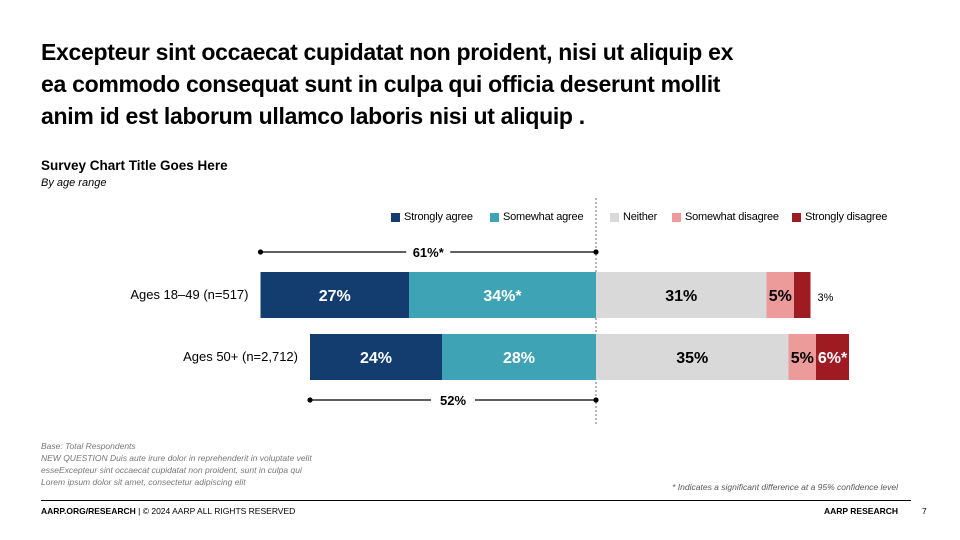 The width and height of the screenshot is (960, 540). What do you see at coordinates (924, 511) in the screenshot?
I see `page-number: 7` at bounding box center [924, 511].